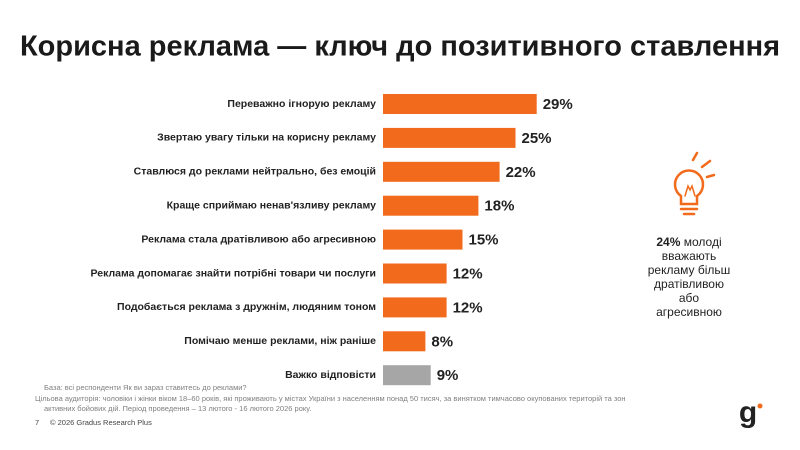 Image resolution: width=800 pixels, height=450 pixels. Describe the element at coordinates (448, 375) in the screenshot. I see `value-label: 9%` at that location.